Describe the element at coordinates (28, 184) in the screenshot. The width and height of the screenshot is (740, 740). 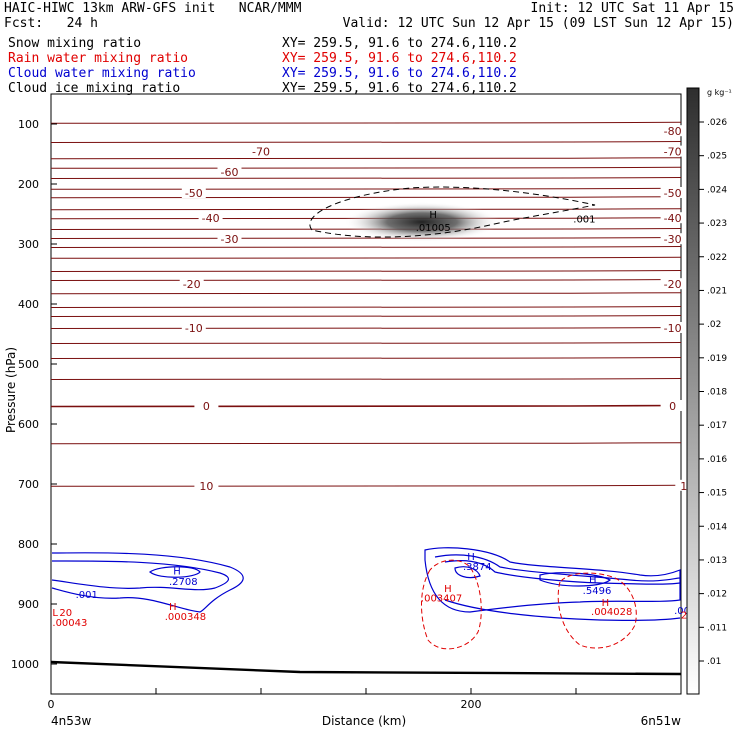
I see `y-tick-label: 200` at that location.